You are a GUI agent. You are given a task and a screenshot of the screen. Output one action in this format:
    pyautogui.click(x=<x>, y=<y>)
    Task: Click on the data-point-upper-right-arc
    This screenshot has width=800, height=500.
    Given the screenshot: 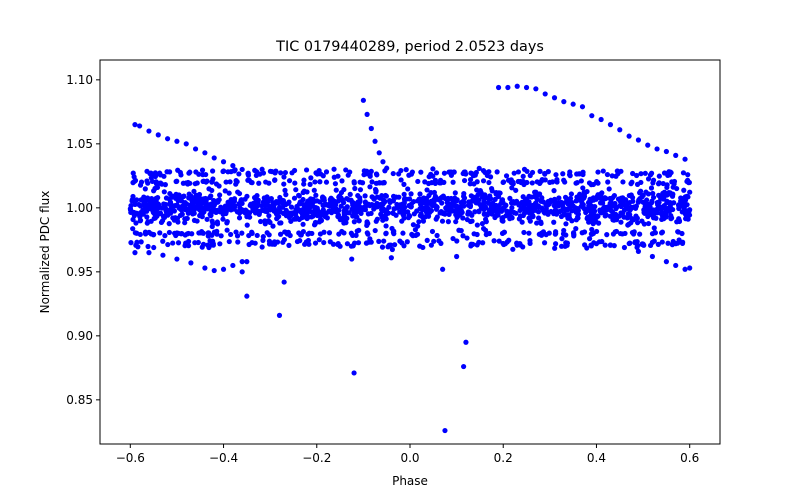 What is the action you would take?
    pyautogui.click(x=554, y=98)
    